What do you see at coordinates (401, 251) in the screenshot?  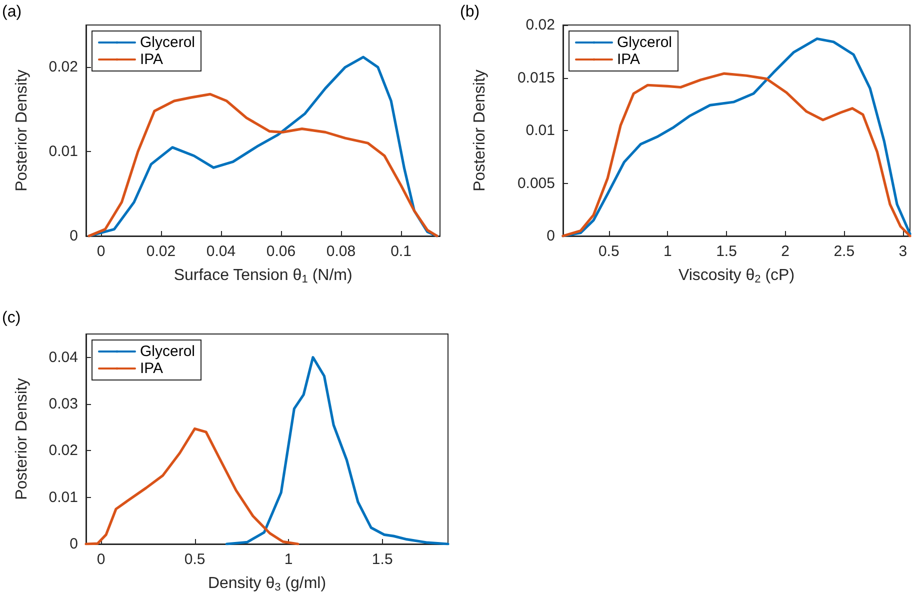 I see `x-tick-label: 0.1` at bounding box center [401, 251].